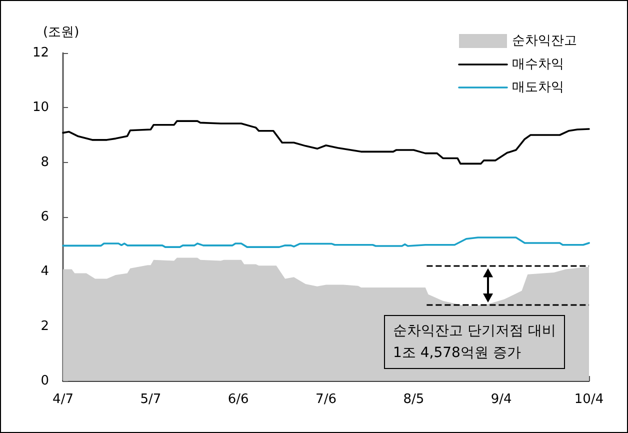 The image size is (628, 433). I want to click on y-tick-label: 10, so click(40, 108).